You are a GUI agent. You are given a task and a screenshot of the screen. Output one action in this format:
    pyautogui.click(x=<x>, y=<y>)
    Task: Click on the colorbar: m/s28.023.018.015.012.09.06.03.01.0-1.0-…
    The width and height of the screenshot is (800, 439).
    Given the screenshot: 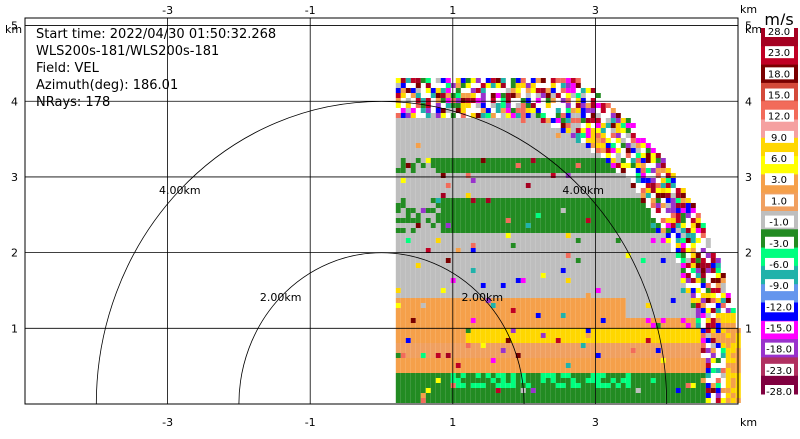 What is the action you would take?
    pyautogui.click(x=779, y=204)
    